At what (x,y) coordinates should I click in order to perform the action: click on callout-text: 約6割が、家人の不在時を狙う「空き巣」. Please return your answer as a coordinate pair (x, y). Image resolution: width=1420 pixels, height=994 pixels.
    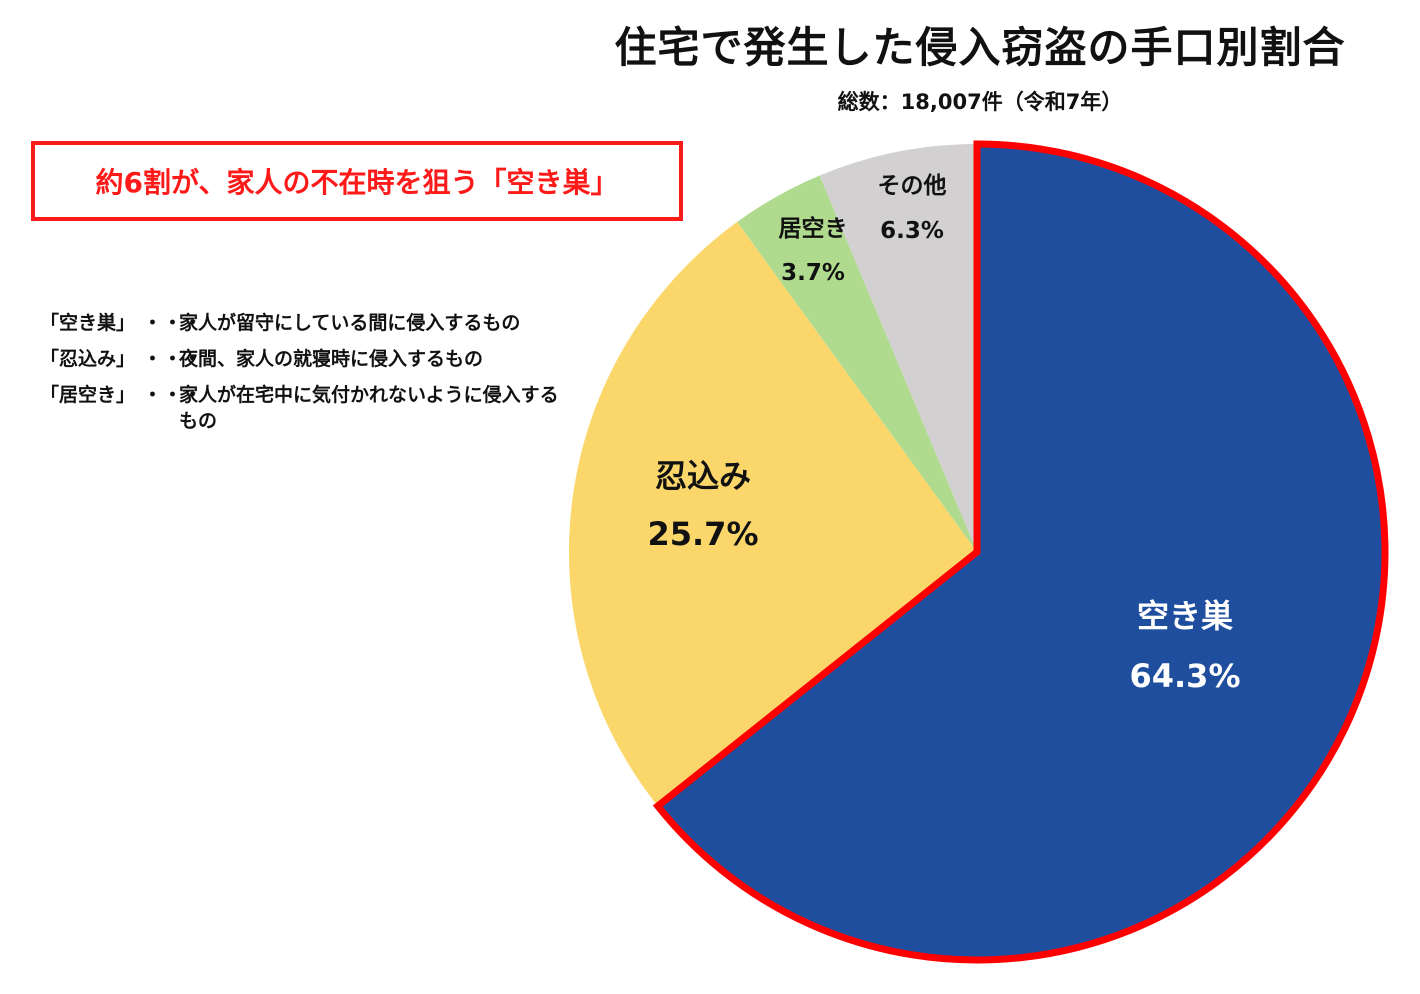
    Looking at the image, I should click on (357, 182).